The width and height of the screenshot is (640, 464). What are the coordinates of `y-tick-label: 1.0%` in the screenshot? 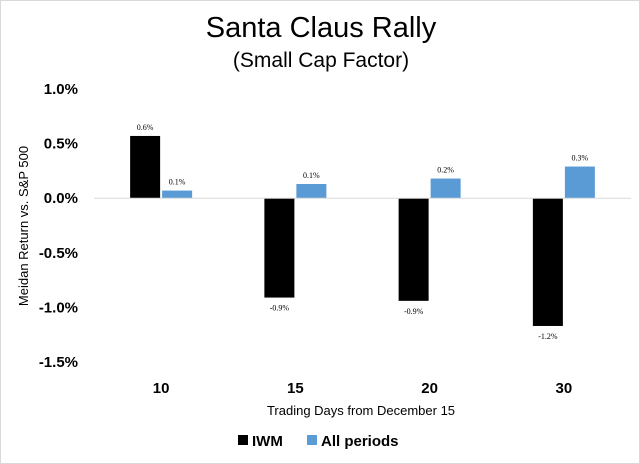 It's located at (61, 89).